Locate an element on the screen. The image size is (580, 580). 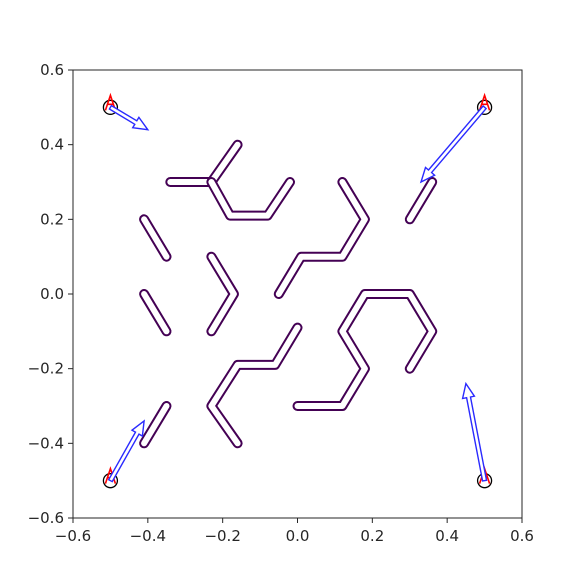
y-axis-ticks: 0.6 0.4 0.2 0.0 −0.2 −0.4 −0.6 is located at coordinates (50, 294).